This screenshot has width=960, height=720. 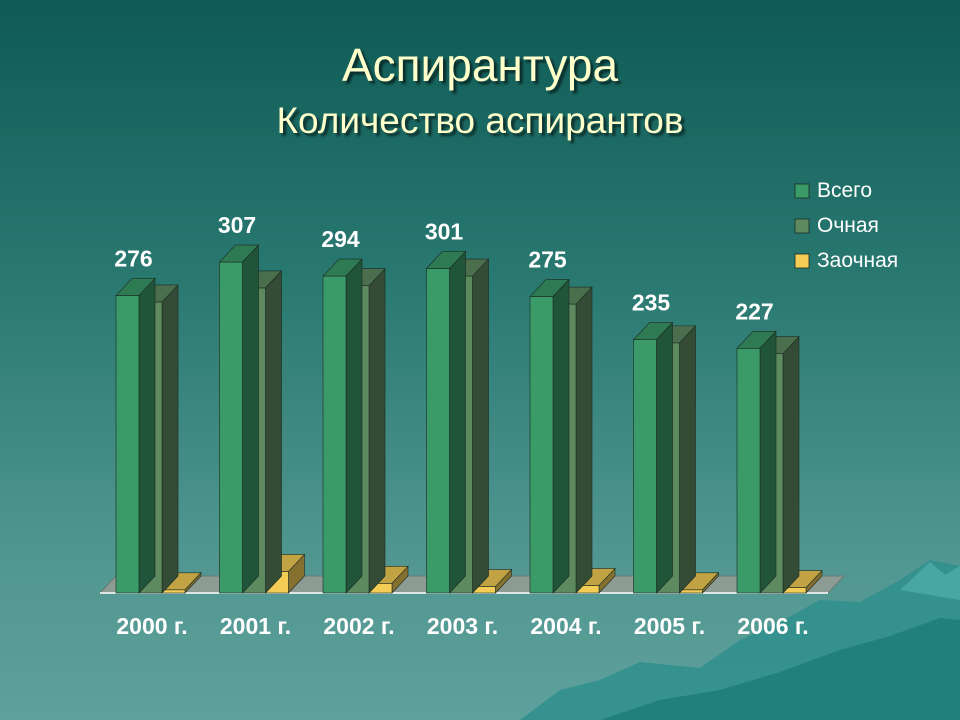 What do you see at coordinates (151, 626) in the screenshot?
I see `x-tick-label: 2000 г.` at bounding box center [151, 626].